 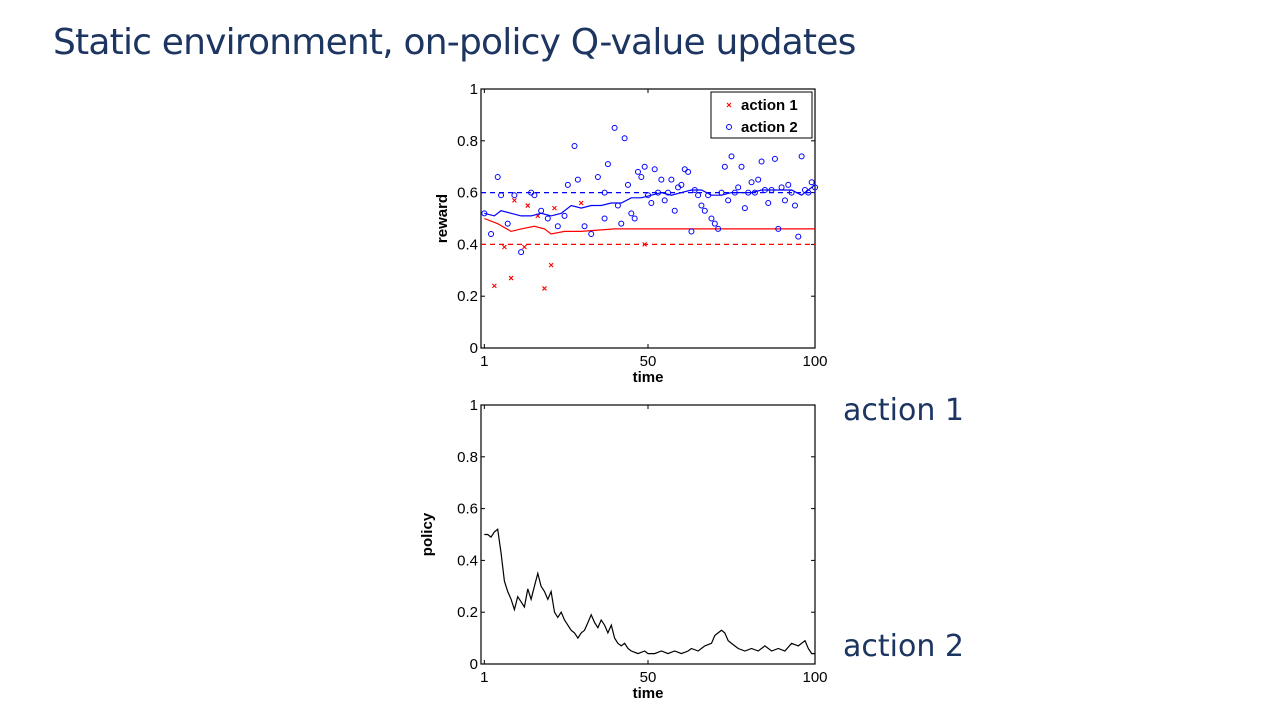 What do you see at coordinates (649, 591) in the screenshot?
I see `policy-line` at bounding box center [649, 591].